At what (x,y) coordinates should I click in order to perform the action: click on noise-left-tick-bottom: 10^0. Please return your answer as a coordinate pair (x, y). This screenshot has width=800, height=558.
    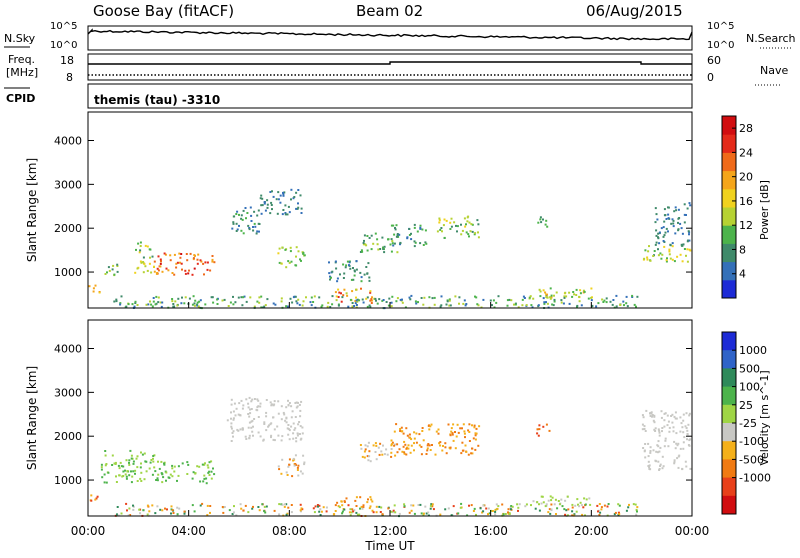
    Looking at the image, I should click on (63, 45).